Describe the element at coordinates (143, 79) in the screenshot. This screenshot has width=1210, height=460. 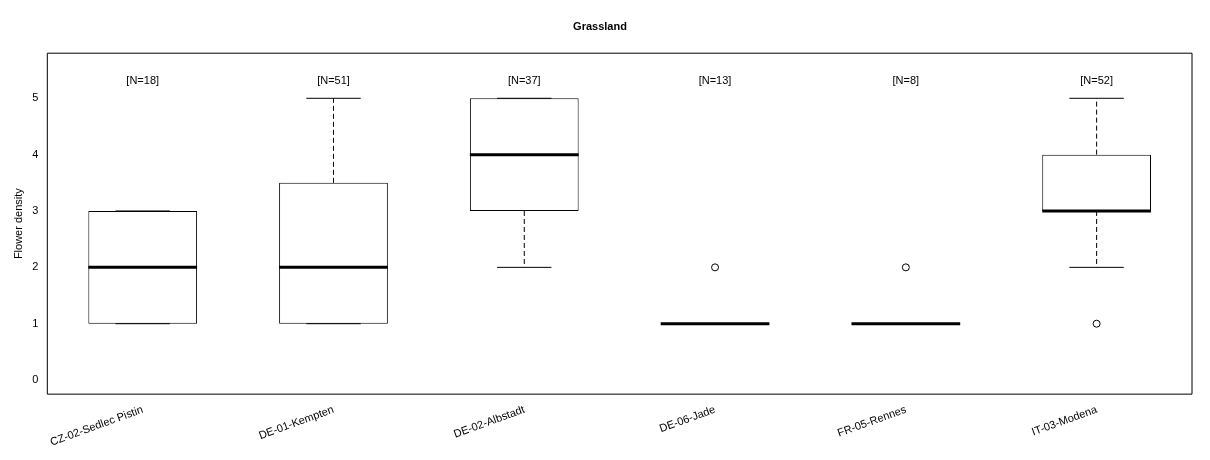
I see `annotation: [N=18]` at that location.